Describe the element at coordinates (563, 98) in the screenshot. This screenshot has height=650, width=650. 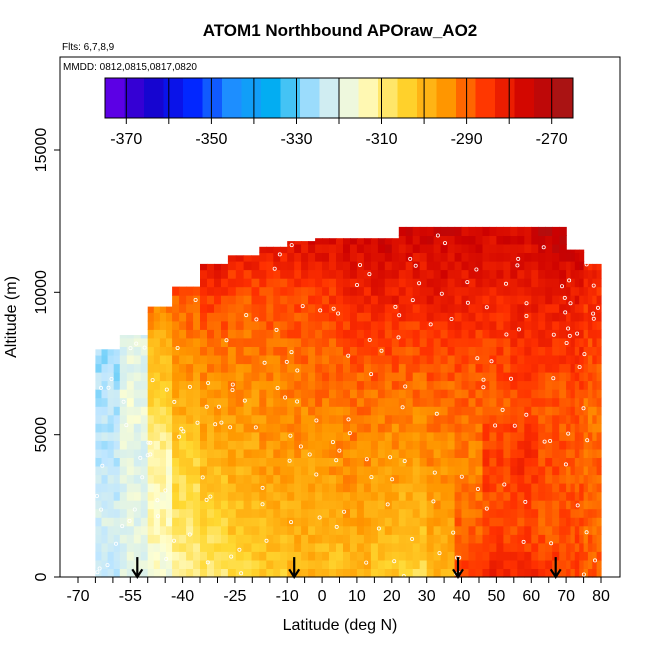
I see `colorbar-cell` at that location.